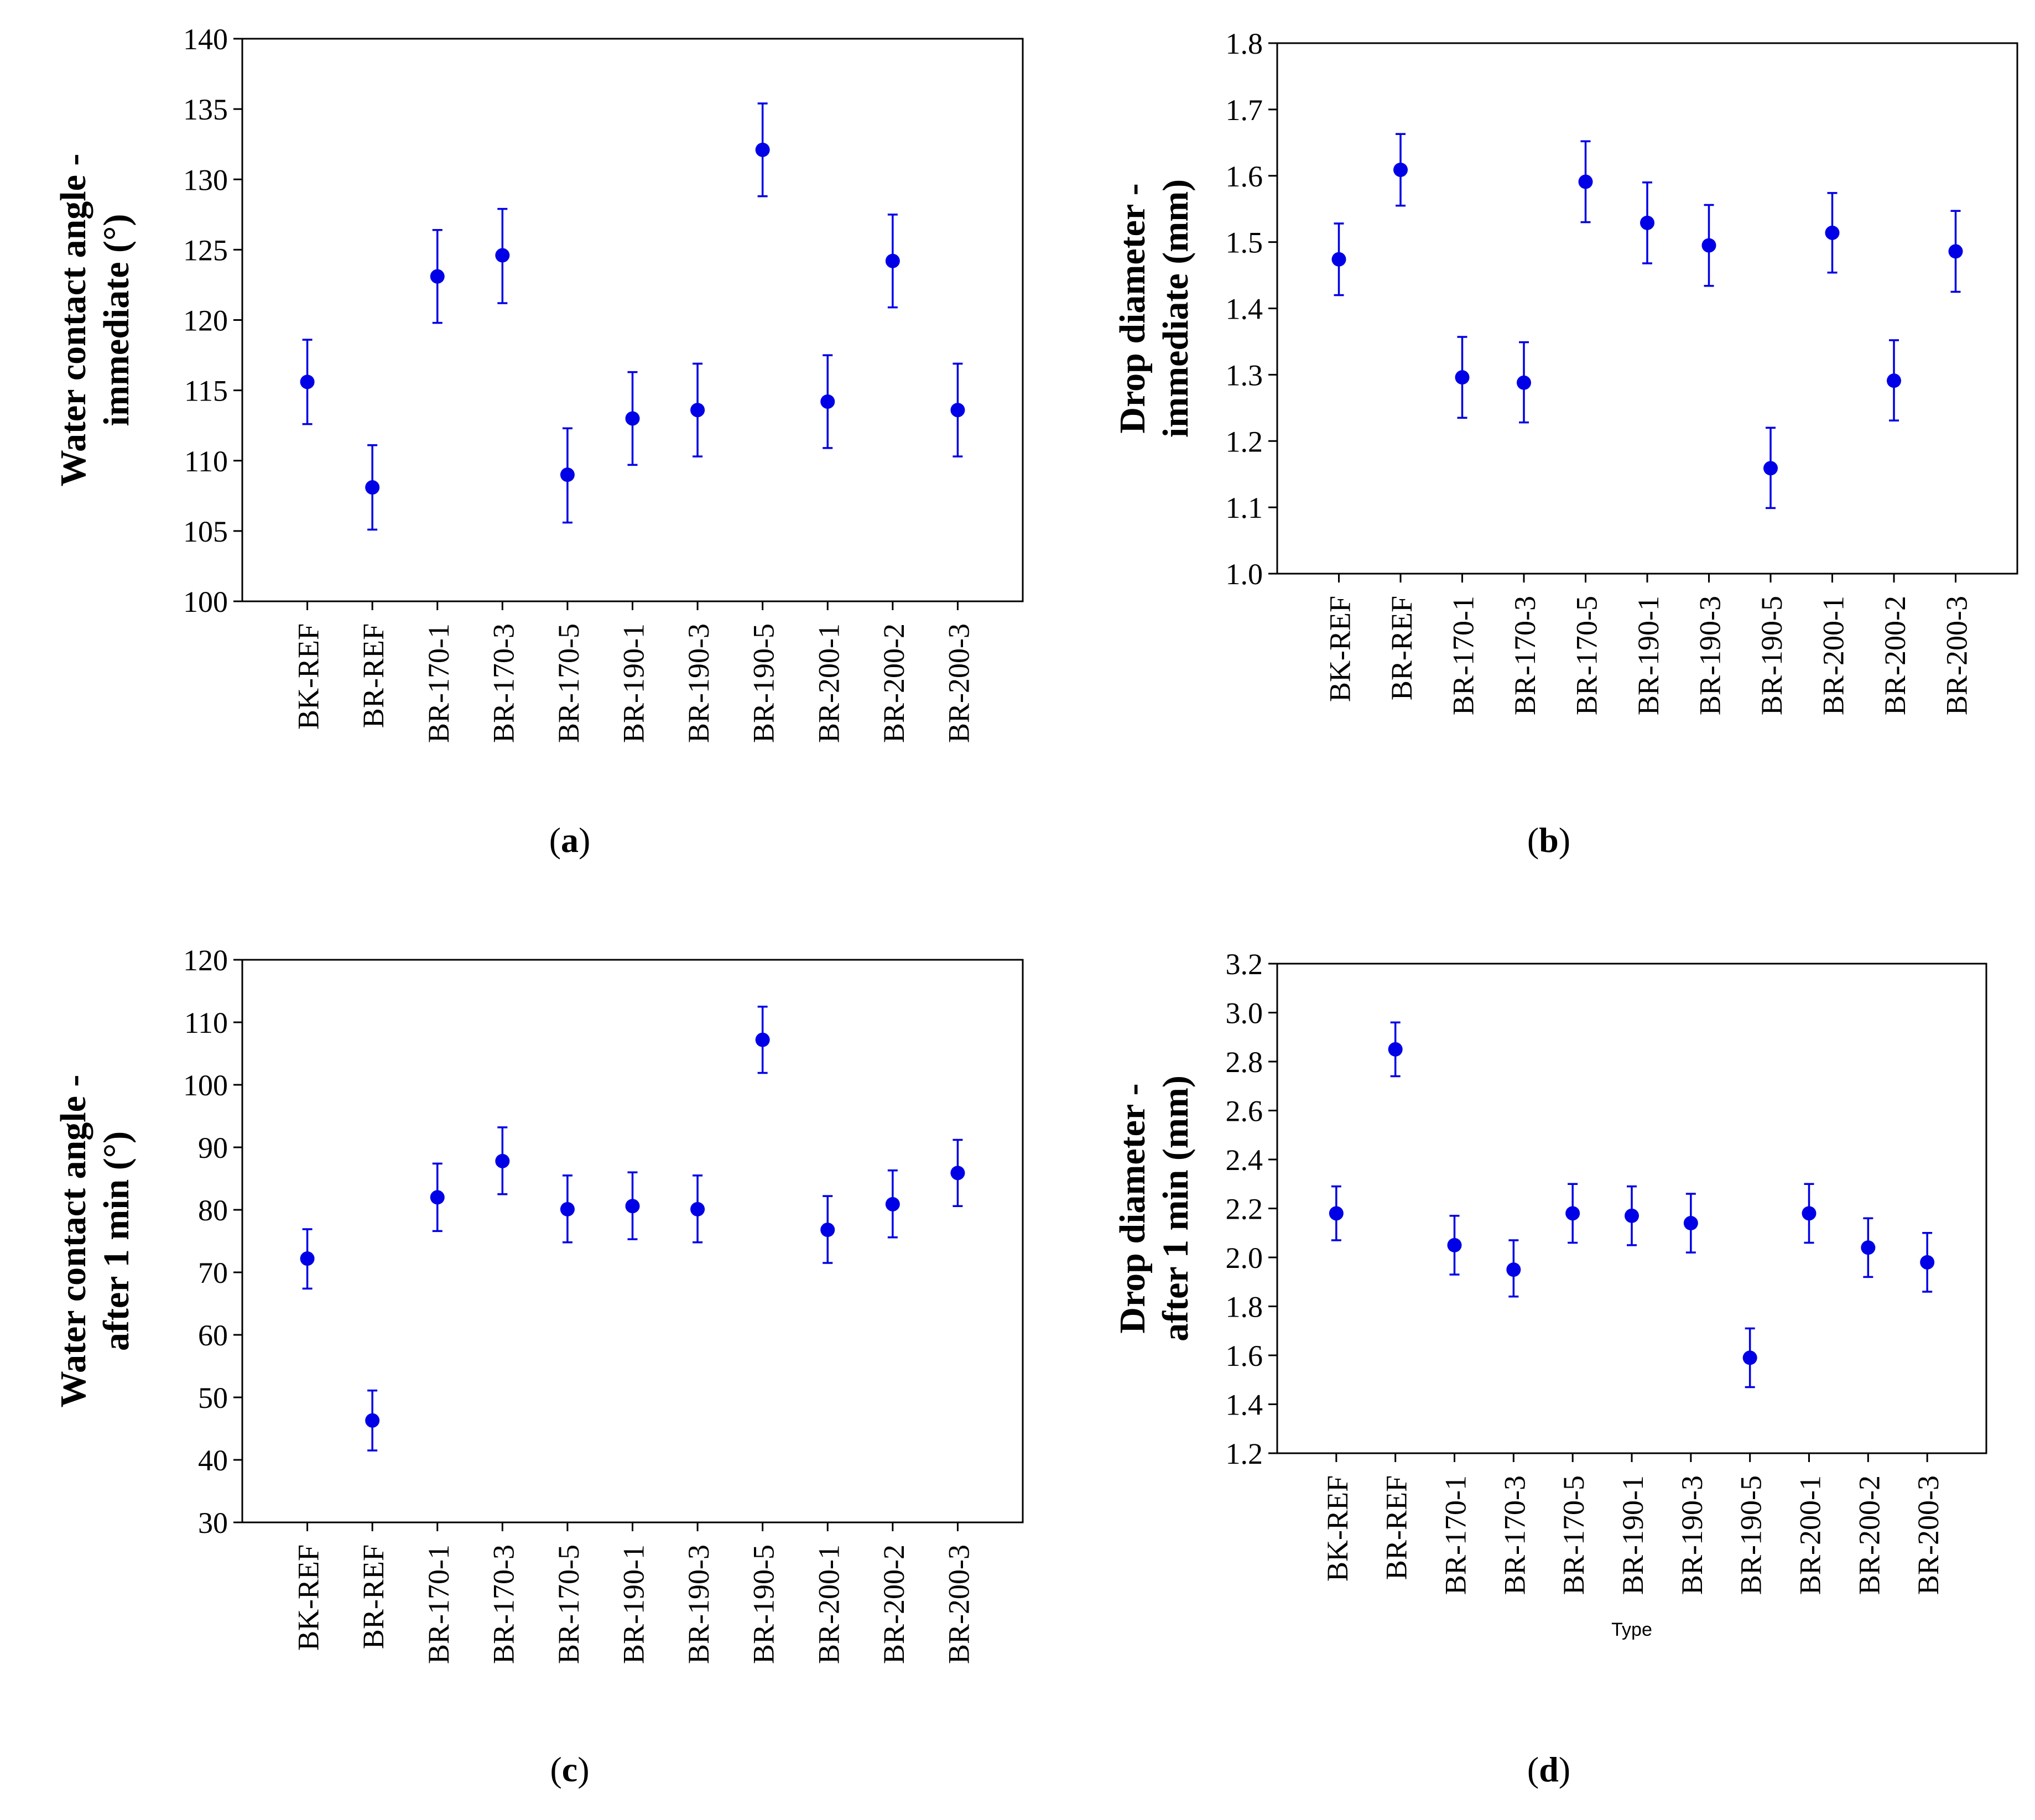 Image resolution: width=2035 pixels, height=1820 pixels. I want to click on y-tick-label: 2.2, so click(1244, 1209).